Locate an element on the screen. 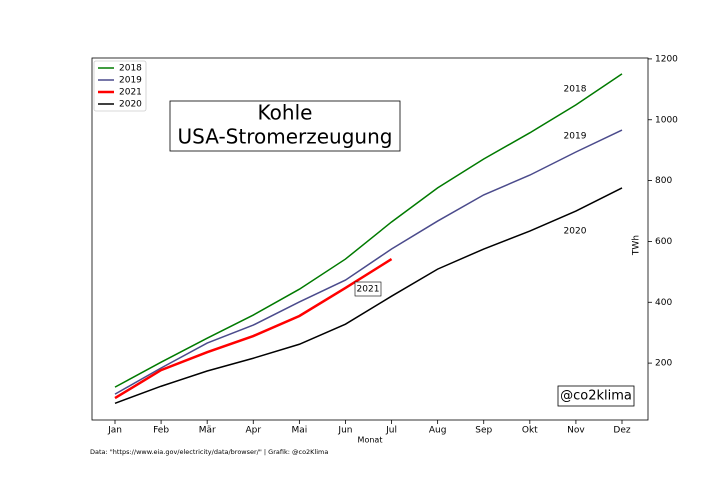 The image size is (720, 480). x-tick-label: Okt is located at coordinates (530, 431).